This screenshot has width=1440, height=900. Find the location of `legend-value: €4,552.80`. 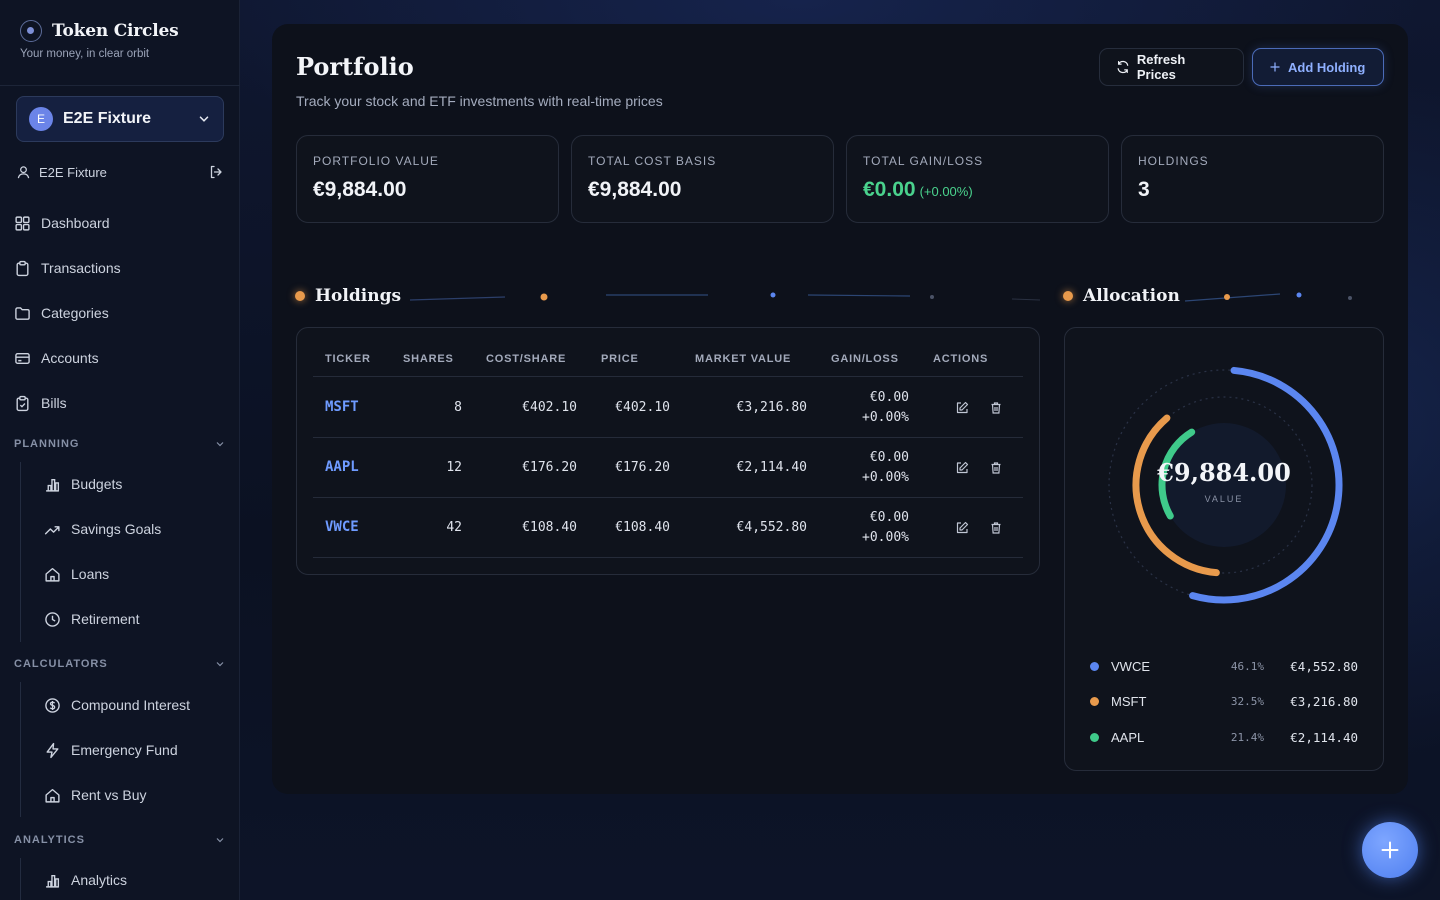

legend-value: €4,552.80 is located at coordinates (1324, 666).